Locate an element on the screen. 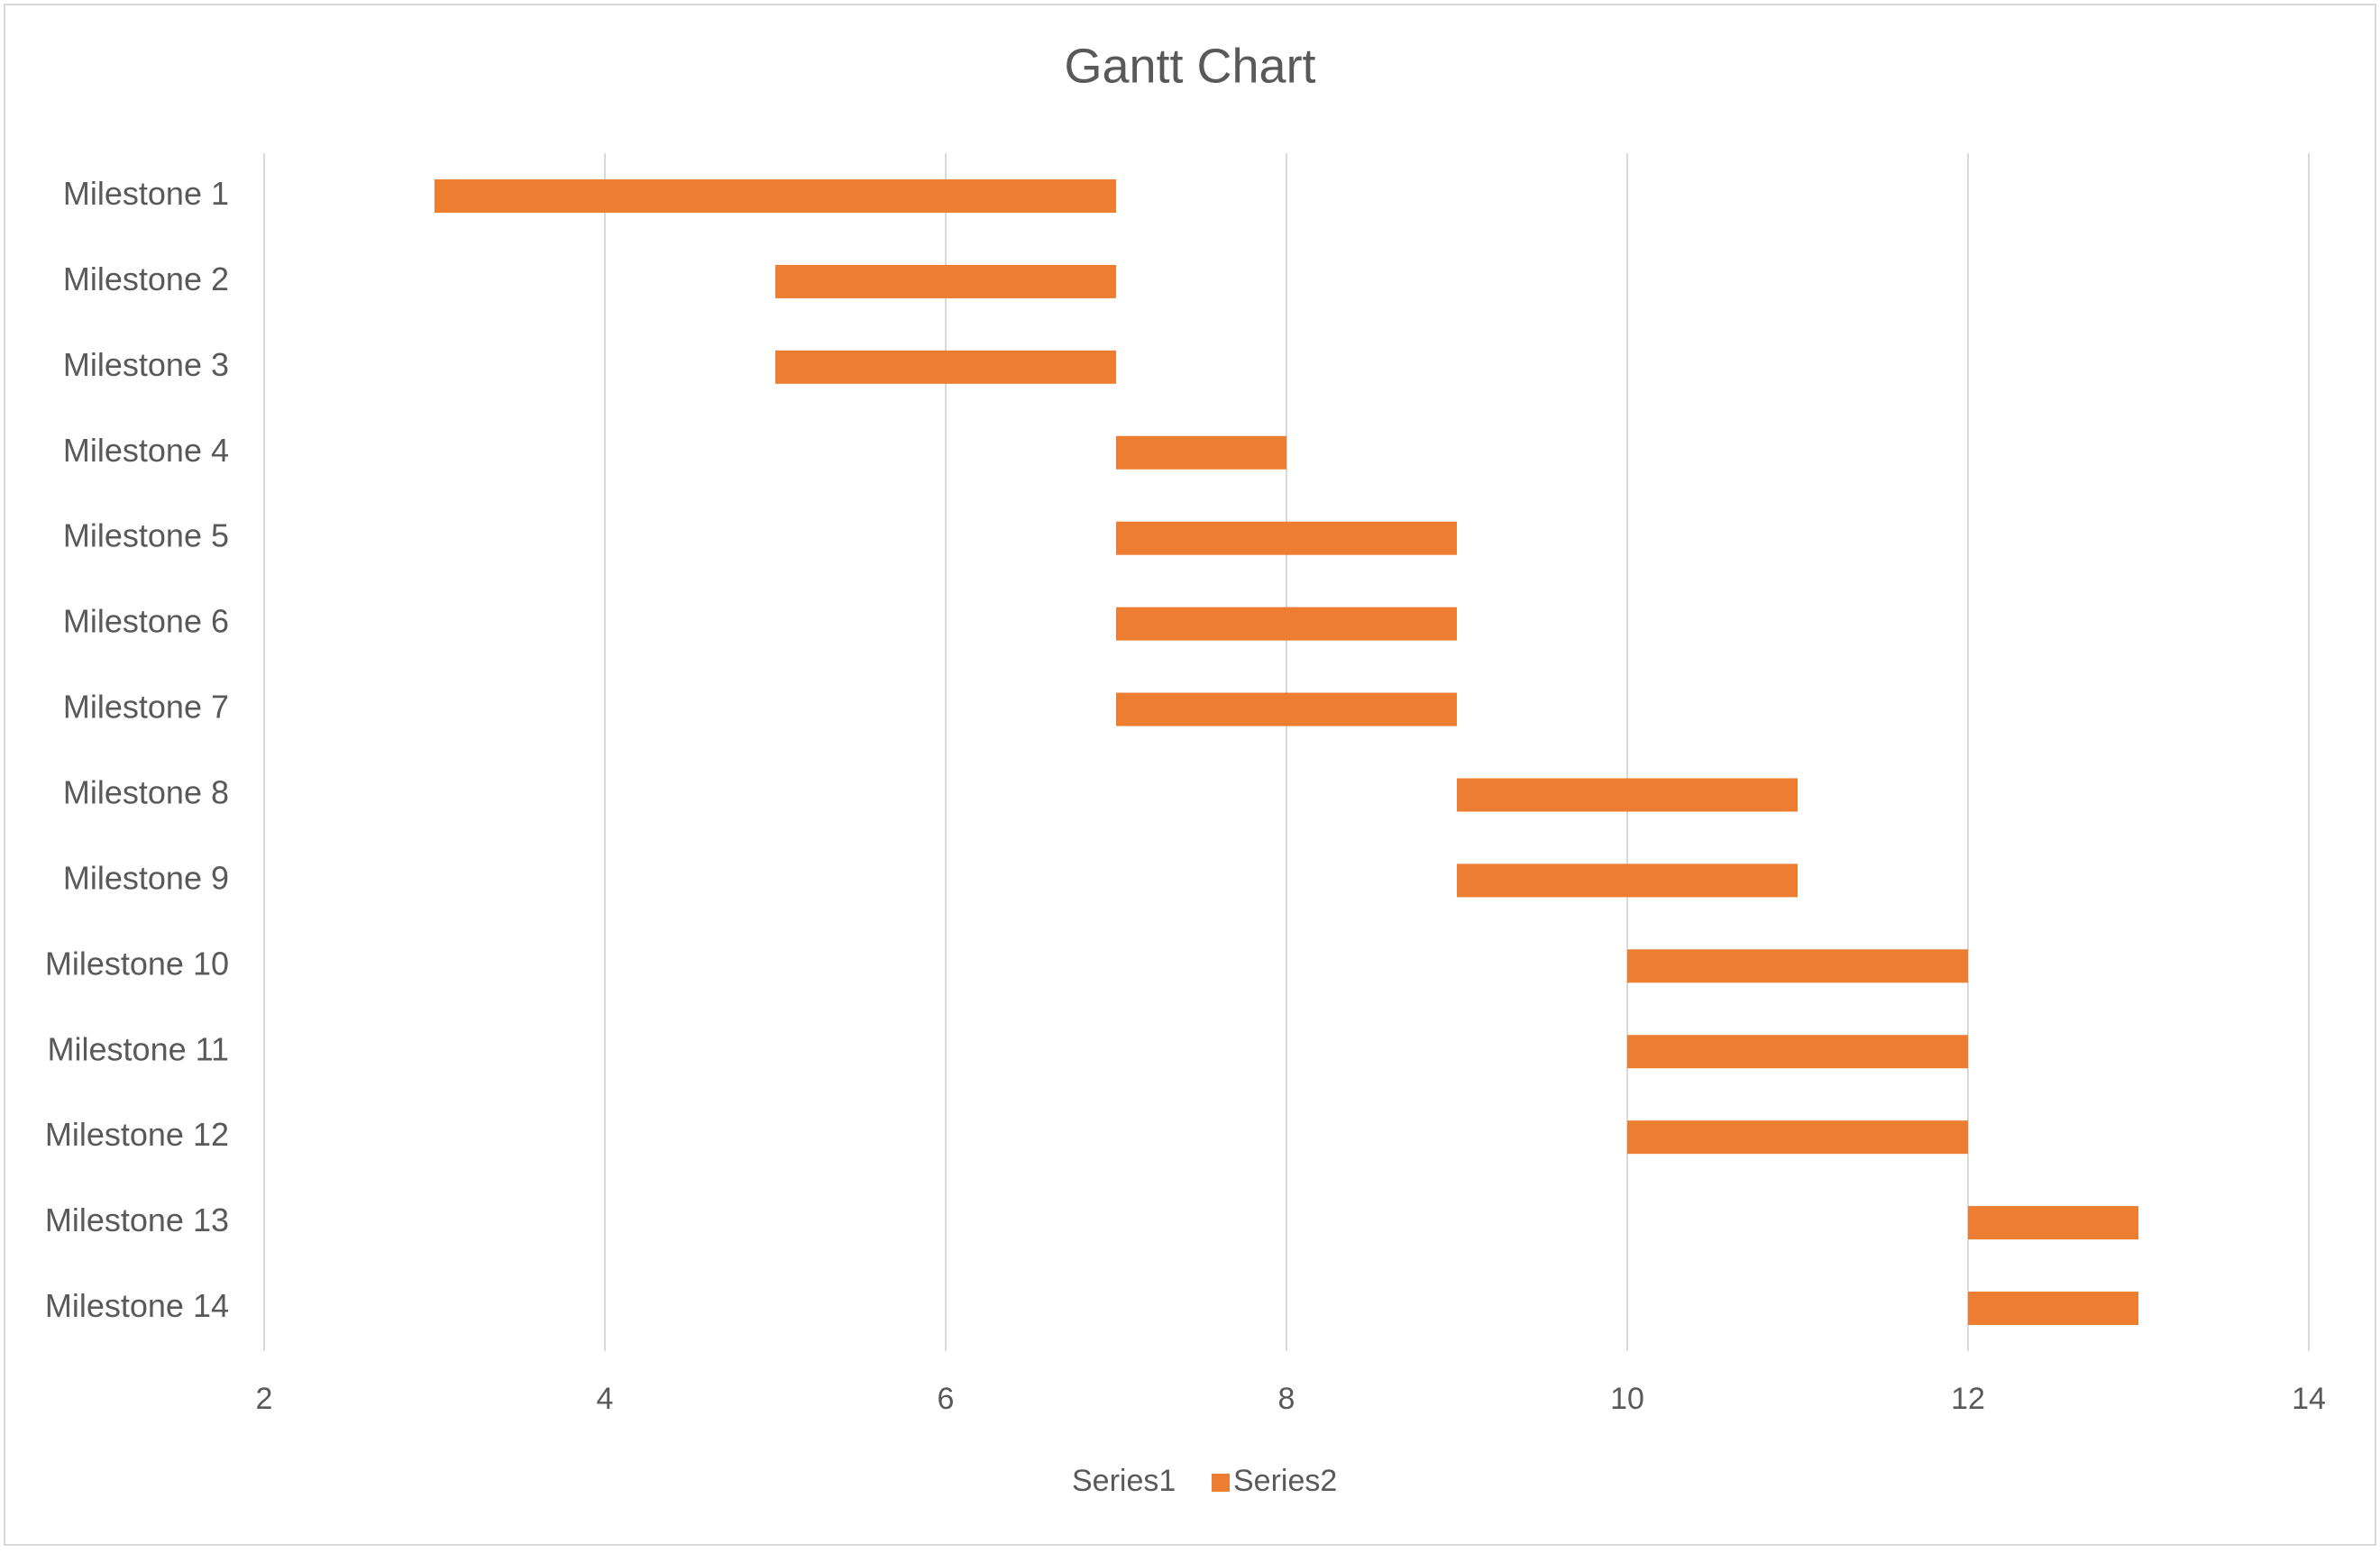 This screenshot has height=1553, width=2380. x-tick-label: 2 is located at coordinates (264, 1399).